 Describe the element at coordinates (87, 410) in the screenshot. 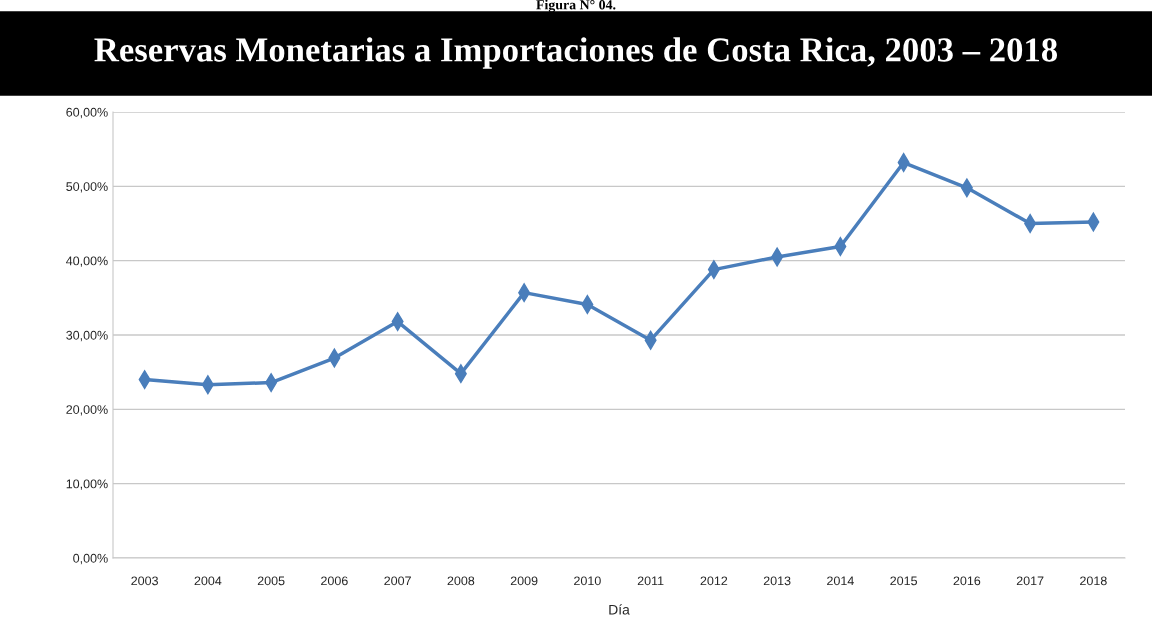

I see `y-tick-label: 20,00%` at that location.